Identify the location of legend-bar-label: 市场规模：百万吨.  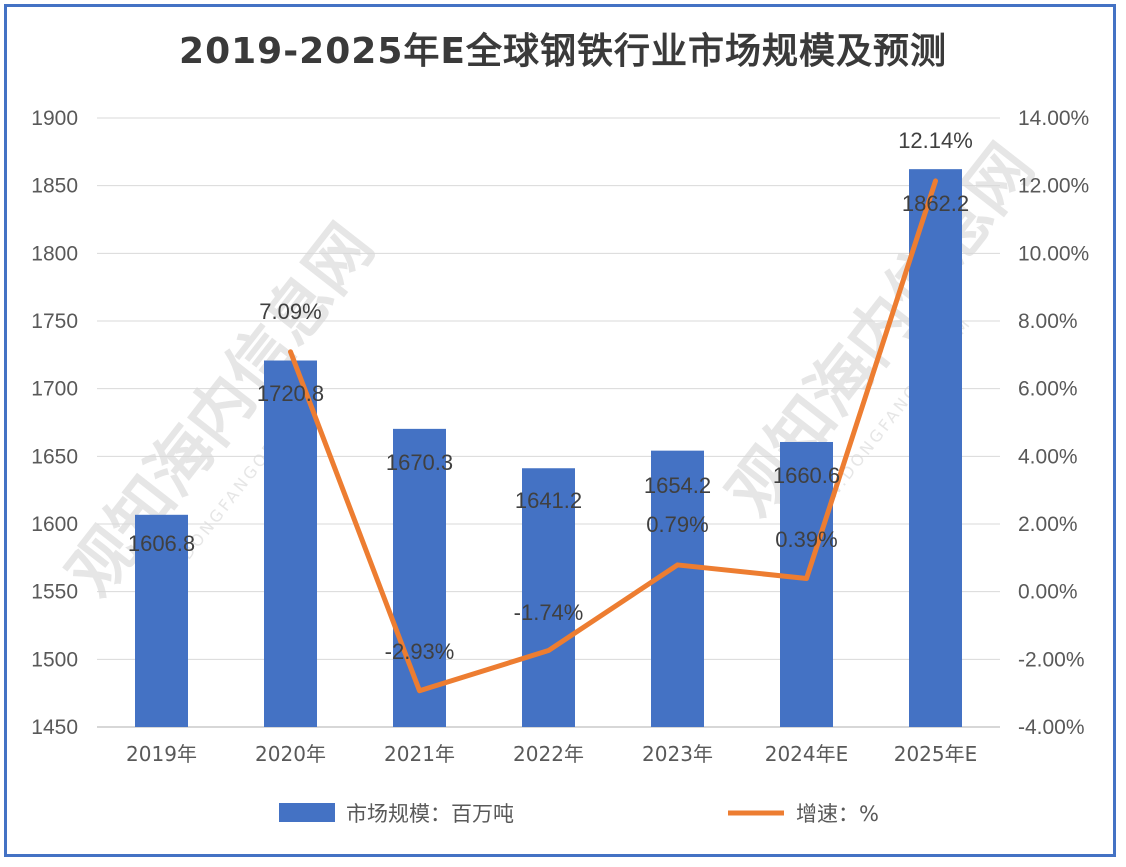
(430, 814).